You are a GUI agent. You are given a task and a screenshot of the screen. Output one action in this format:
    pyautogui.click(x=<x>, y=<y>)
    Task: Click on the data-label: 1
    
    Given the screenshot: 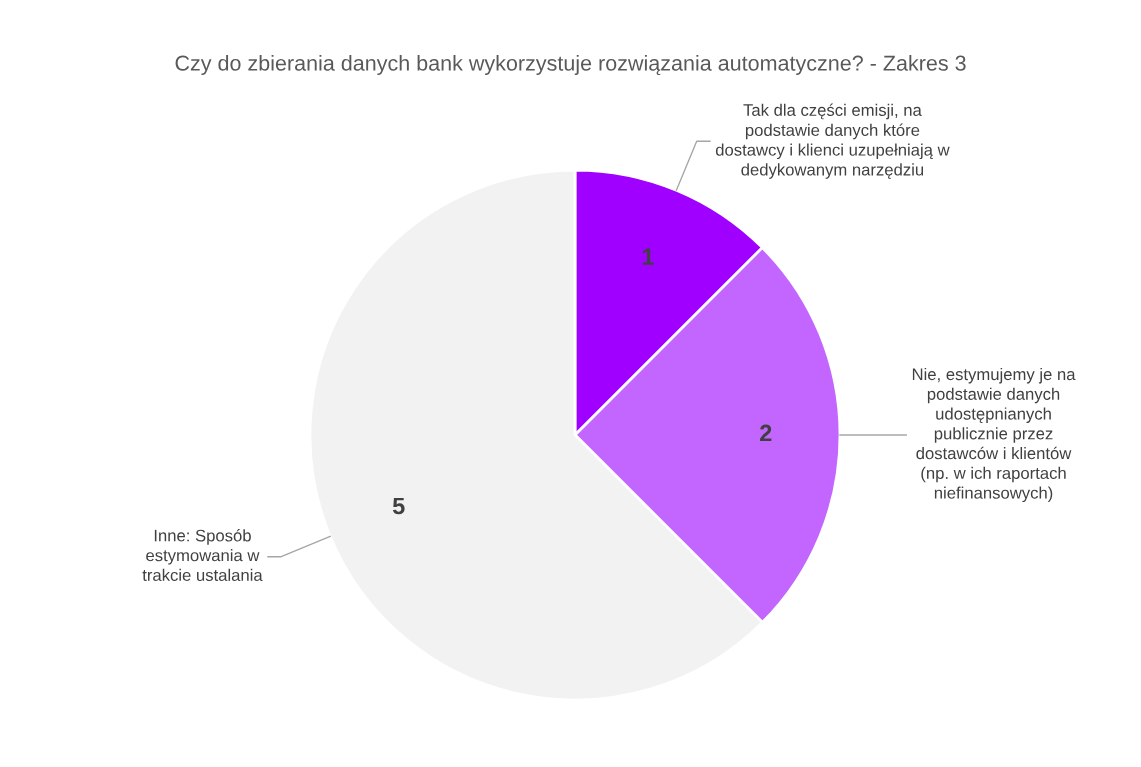 What is the action you would take?
    pyautogui.click(x=648, y=256)
    